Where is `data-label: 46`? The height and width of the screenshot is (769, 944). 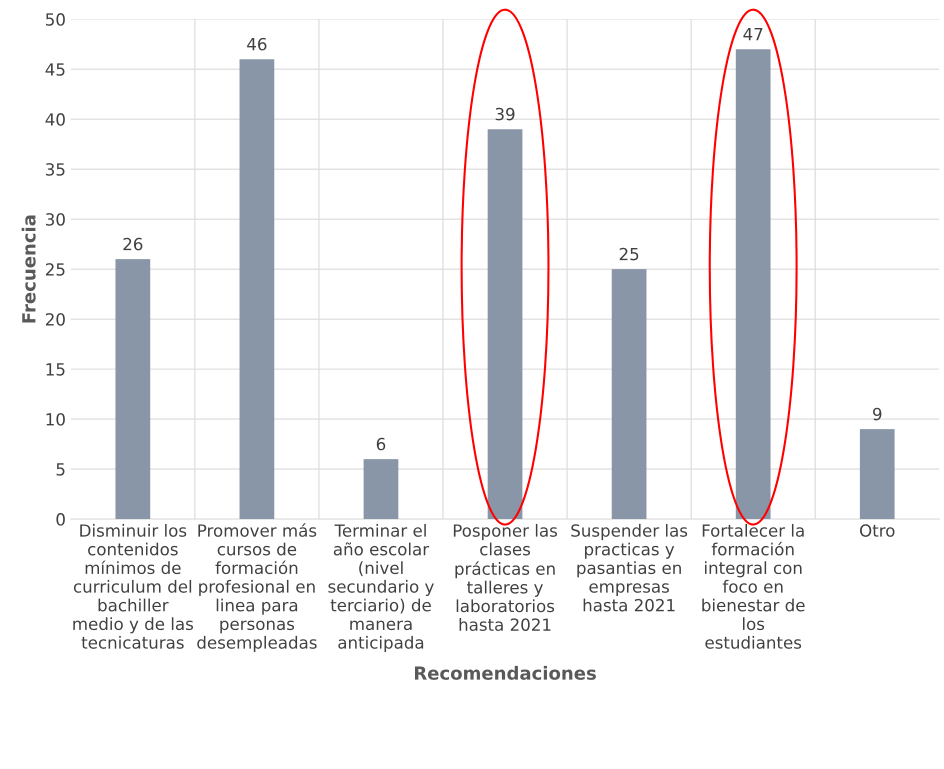
data-label: 46 is located at coordinates (256, 44).